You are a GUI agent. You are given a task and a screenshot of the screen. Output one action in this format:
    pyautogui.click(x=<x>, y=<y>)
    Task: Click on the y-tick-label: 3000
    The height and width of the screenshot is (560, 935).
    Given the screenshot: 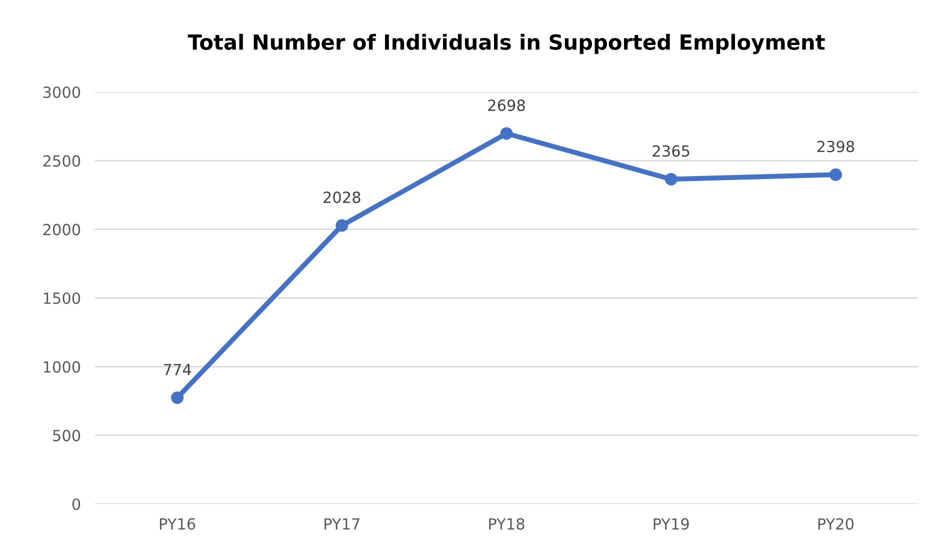 What is the action you would take?
    pyautogui.click(x=61, y=92)
    